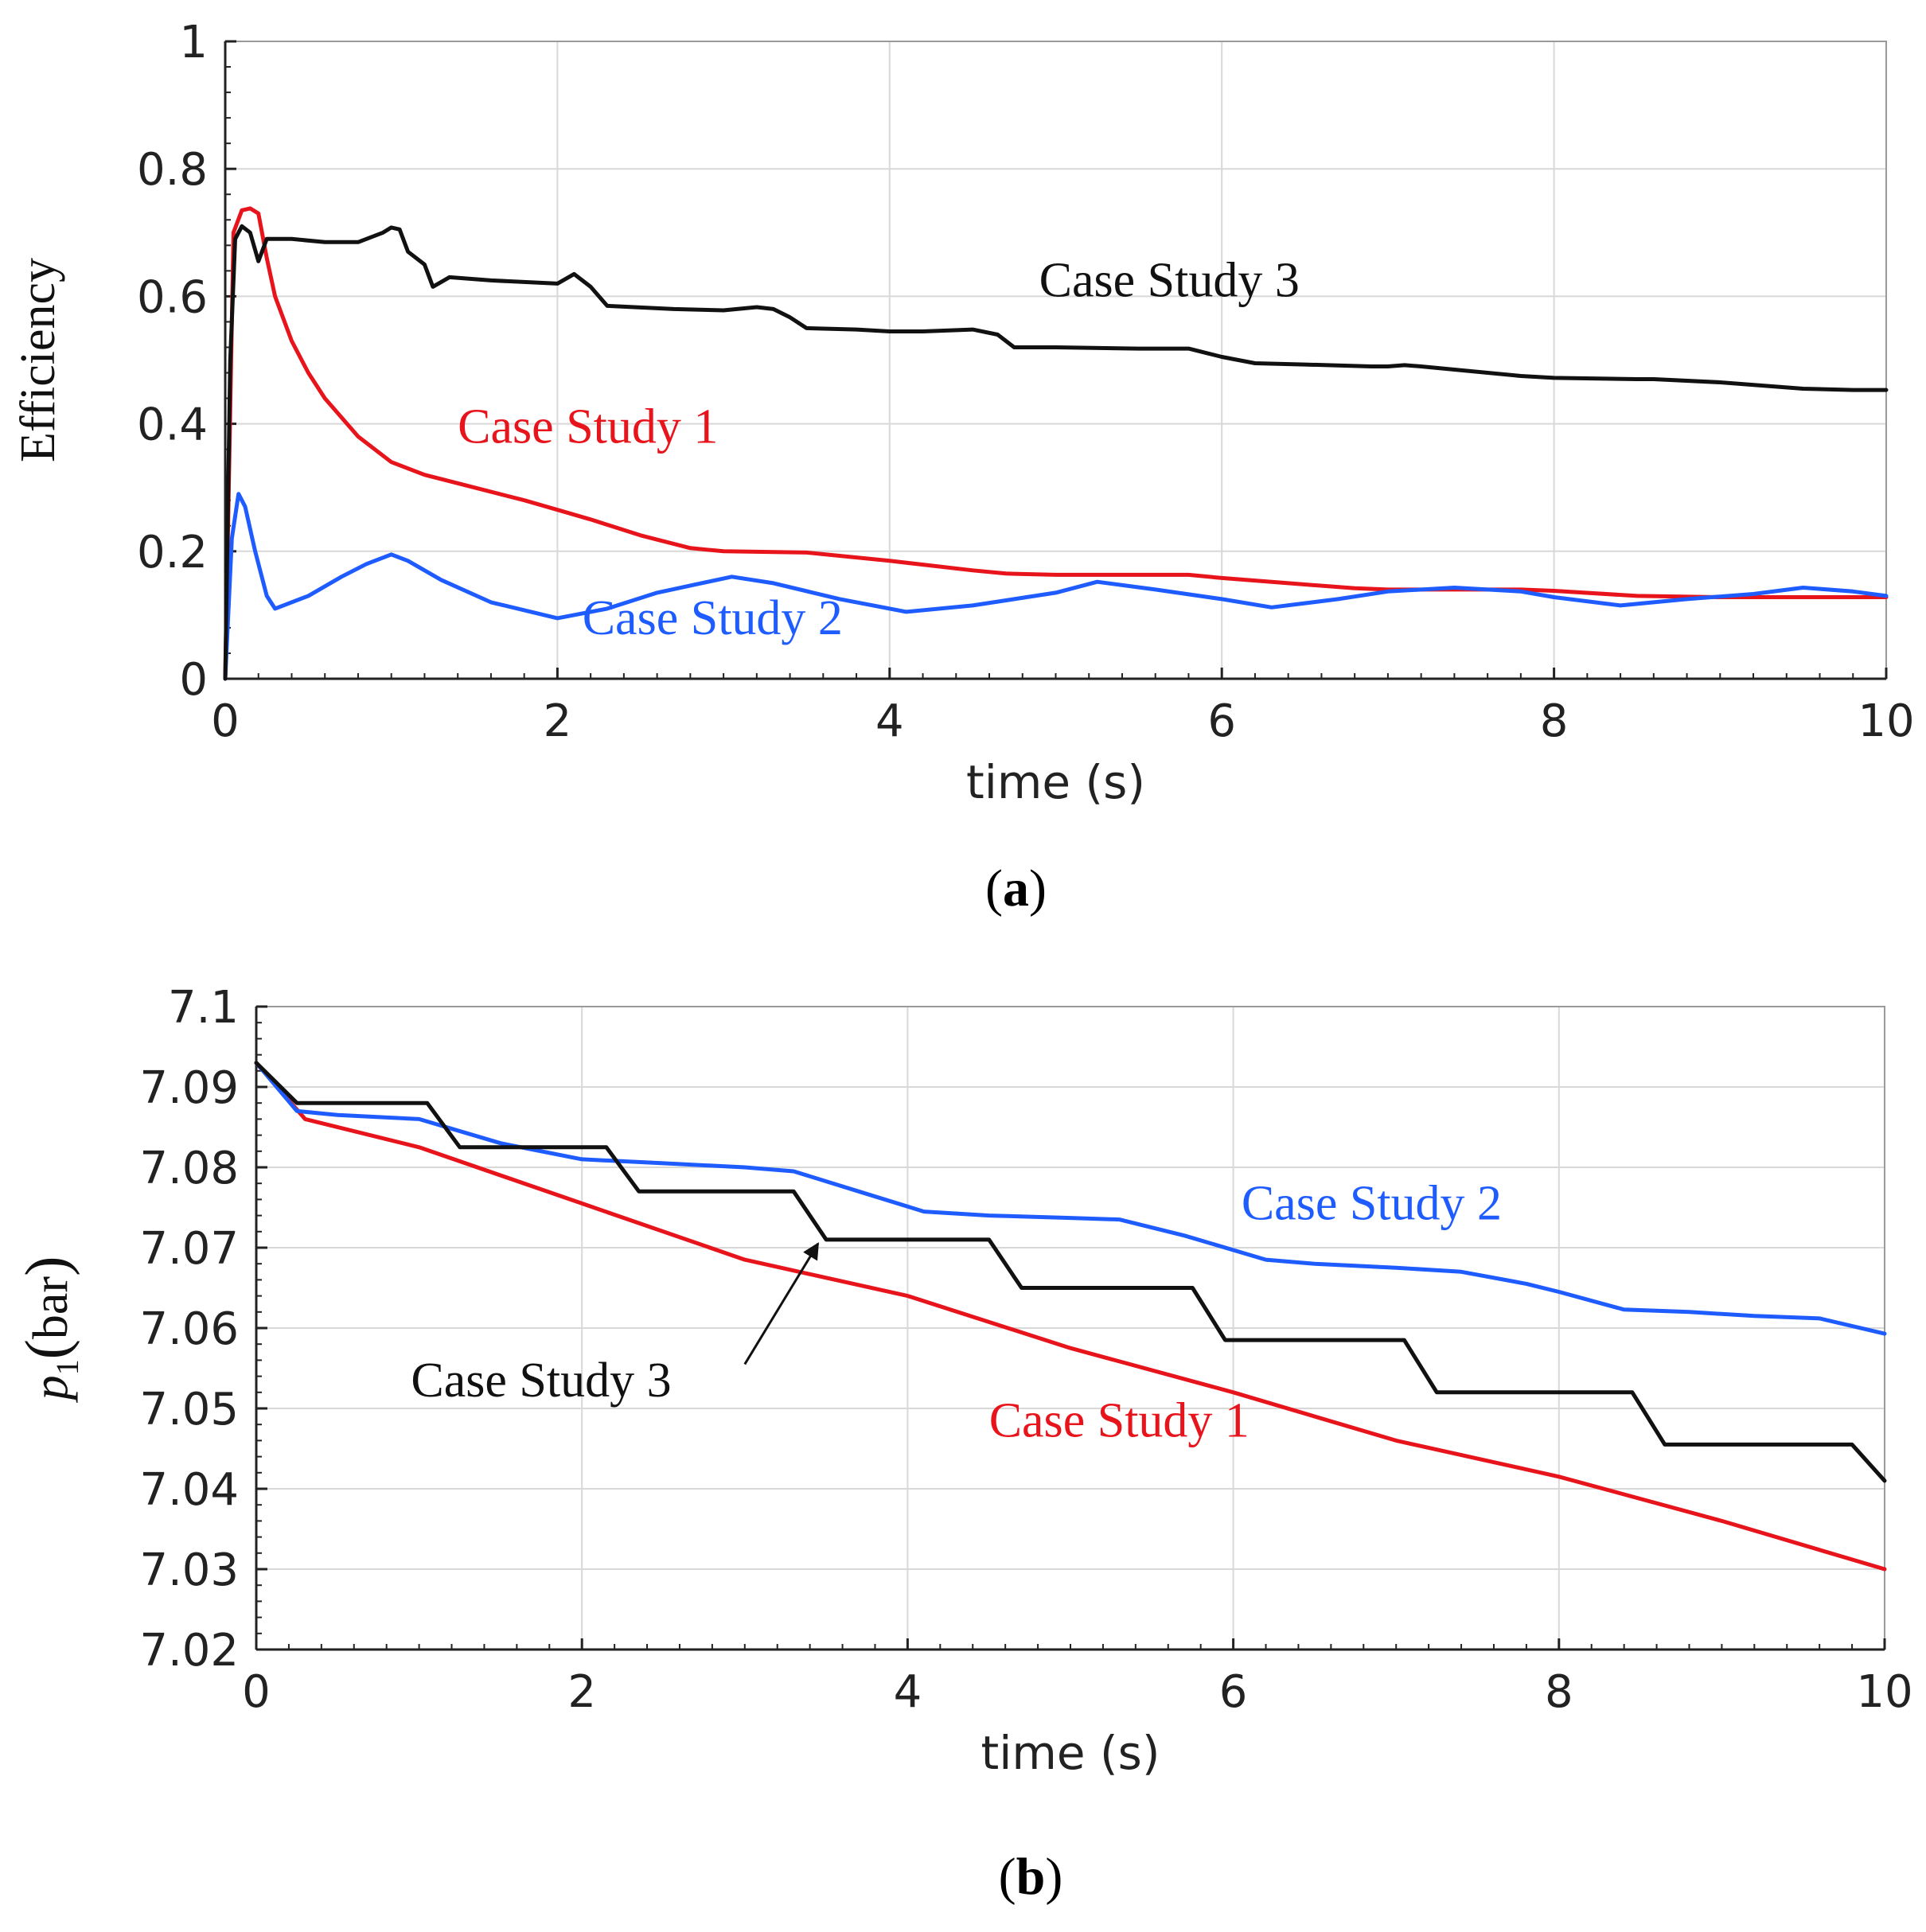 The width and height of the screenshot is (1926, 1932). I want to click on panel-letter-b: b, so click(1031, 1877).